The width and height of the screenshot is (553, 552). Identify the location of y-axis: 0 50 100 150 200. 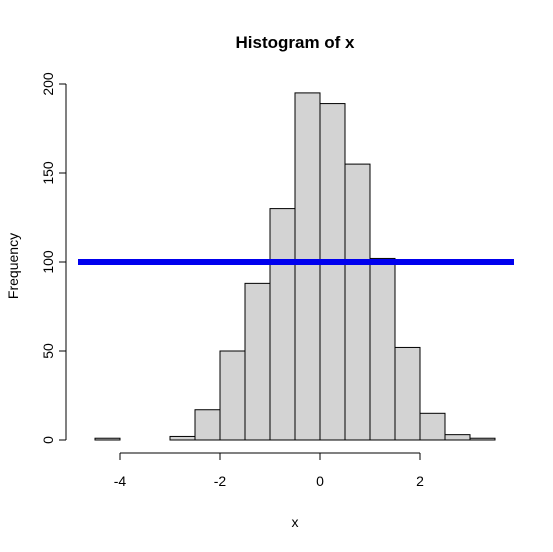
(53, 258).